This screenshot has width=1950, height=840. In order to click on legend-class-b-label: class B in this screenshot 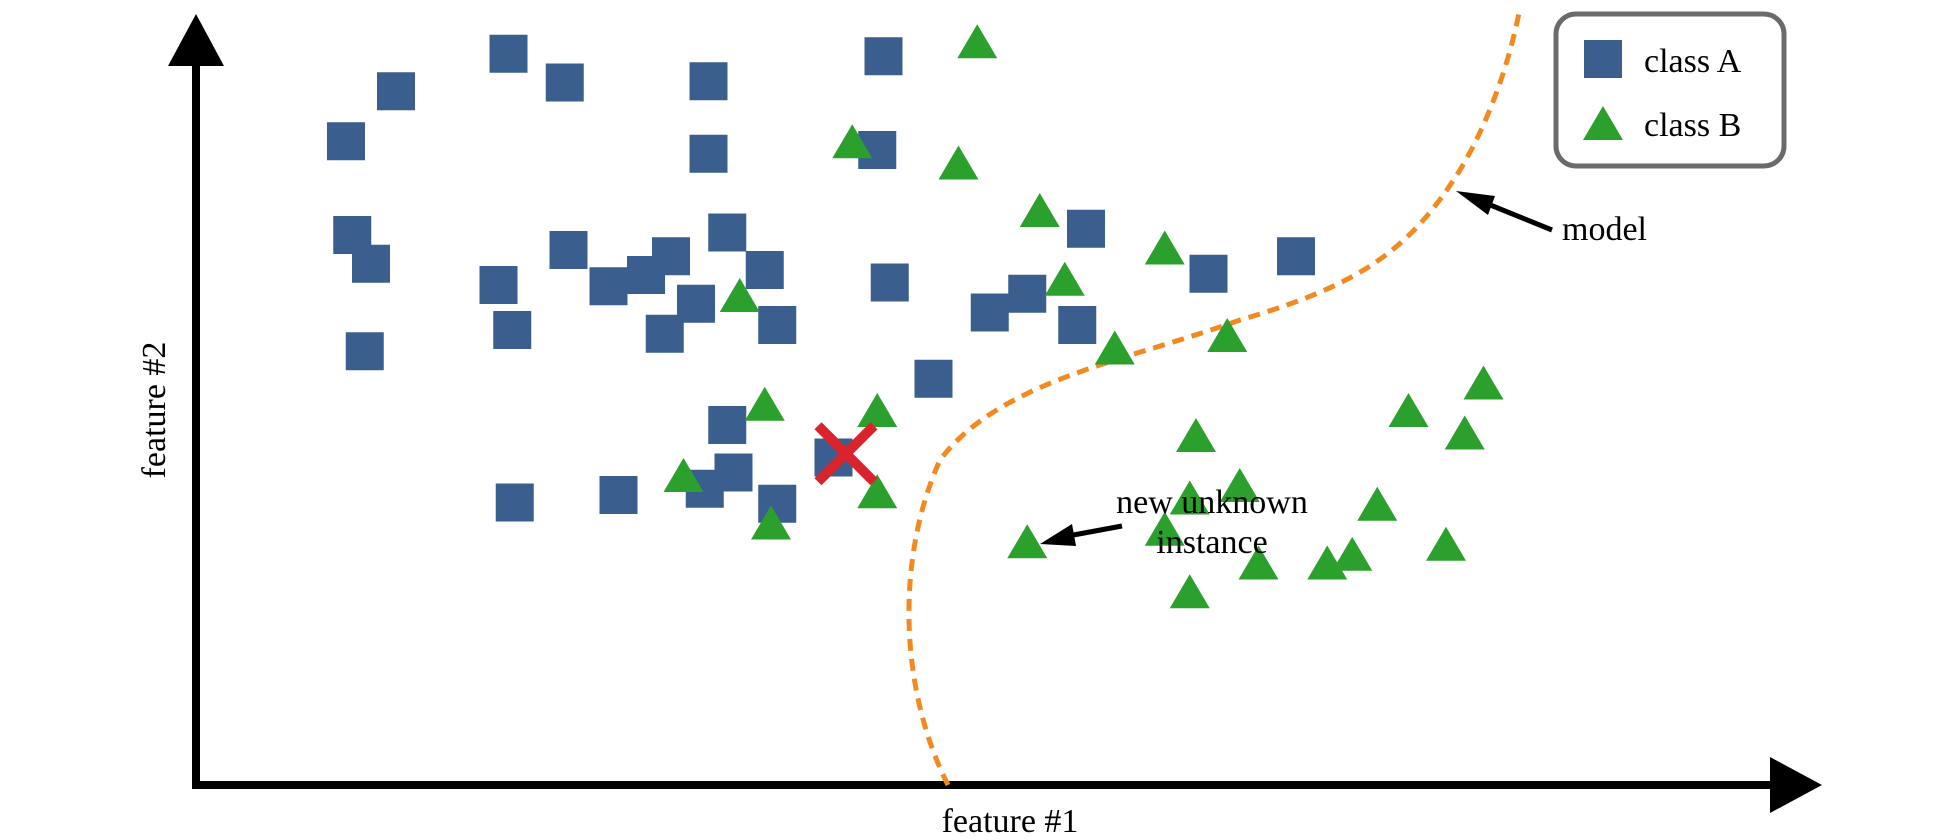, I will do `click(1692, 125)`.